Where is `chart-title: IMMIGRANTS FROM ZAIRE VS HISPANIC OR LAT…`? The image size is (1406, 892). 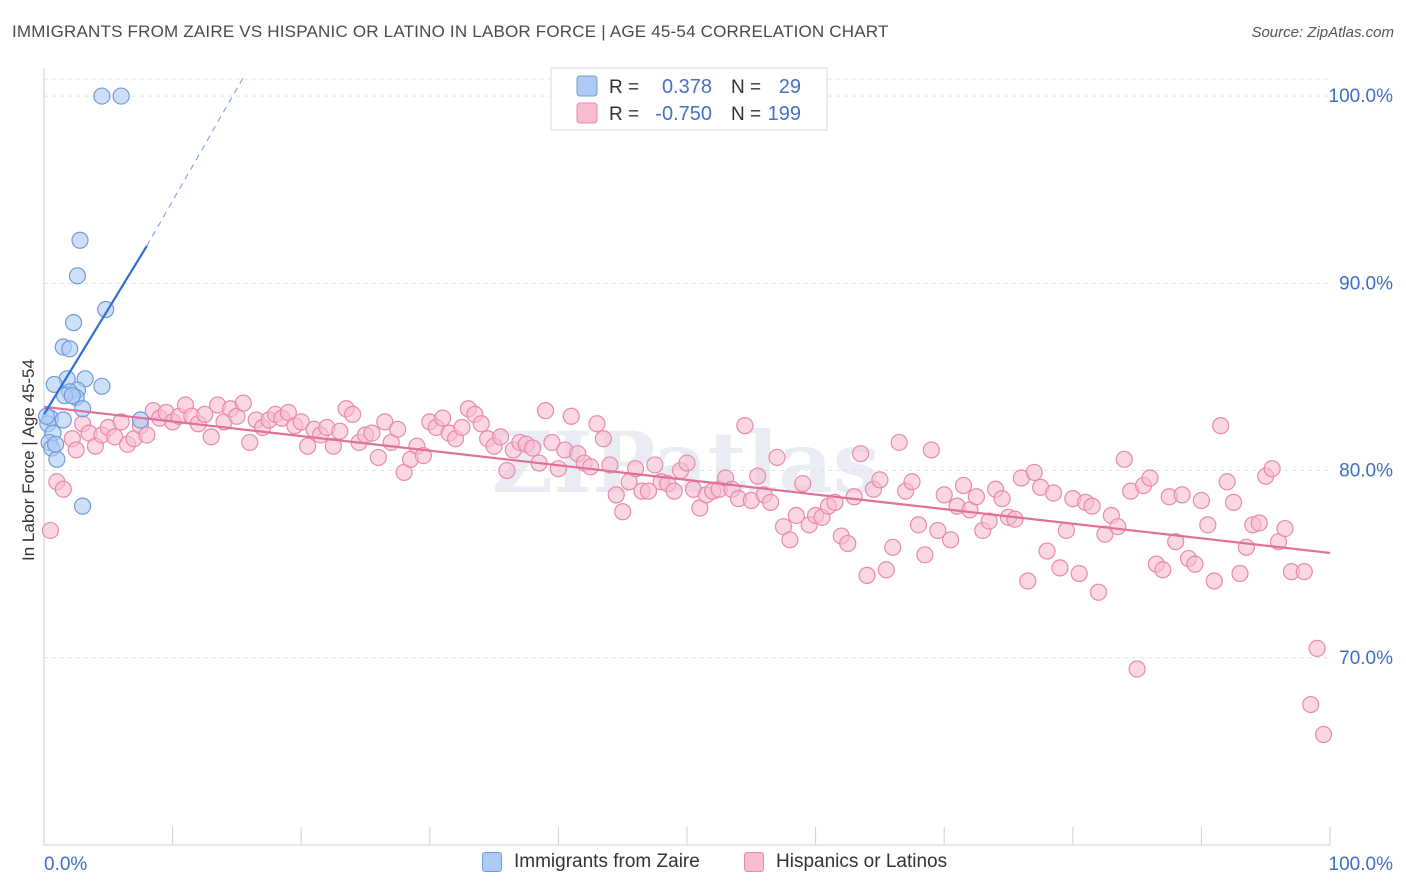
chart-title: IMMIGRANTS FROM ZAIRE VS HISPANIC OR LAT… is located at coordinates (450, 31).